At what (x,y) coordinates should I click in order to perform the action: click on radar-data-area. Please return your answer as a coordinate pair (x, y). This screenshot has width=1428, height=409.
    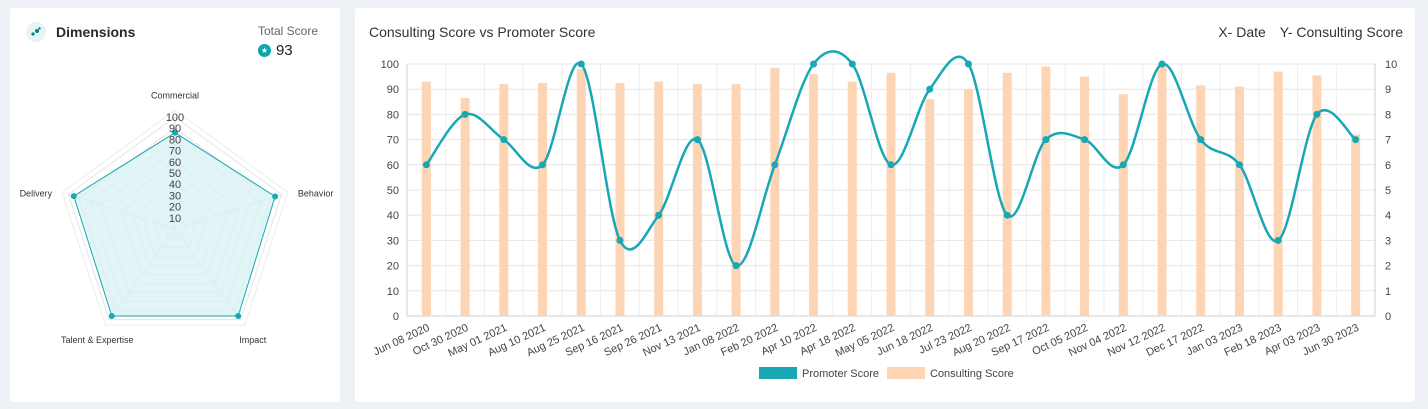
    Looking at the image, I should click on (174, 224).